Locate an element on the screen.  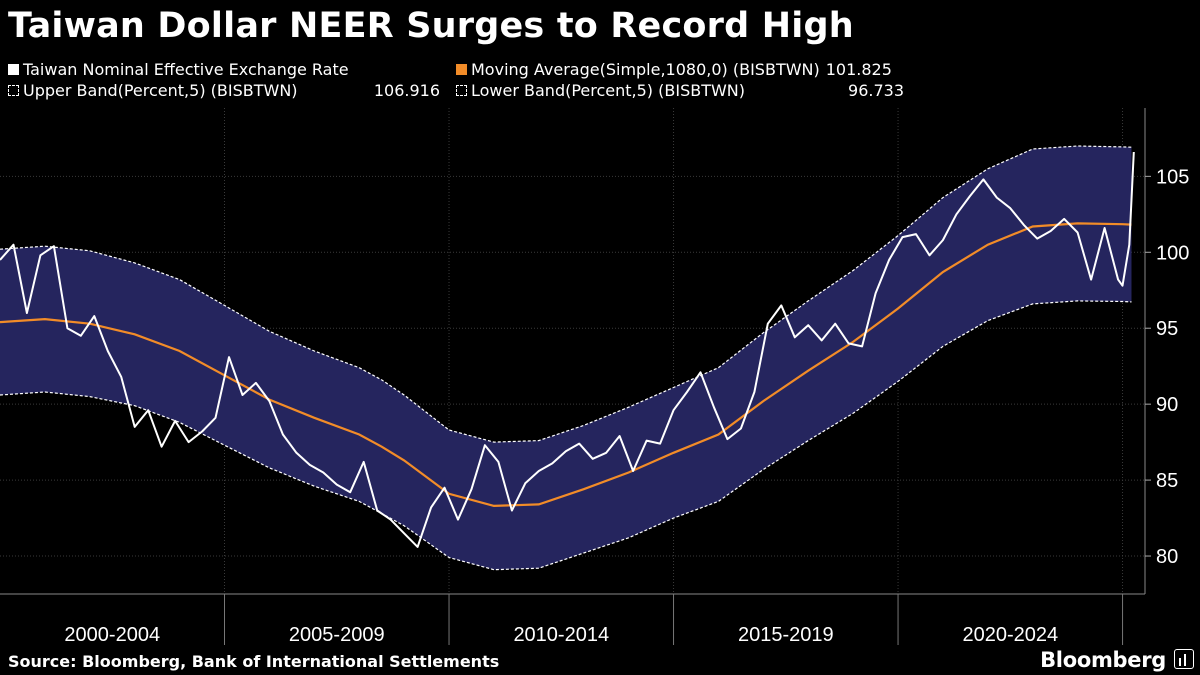
legend-value-moving-average: 101.825 is located at coordinates (858, 69).